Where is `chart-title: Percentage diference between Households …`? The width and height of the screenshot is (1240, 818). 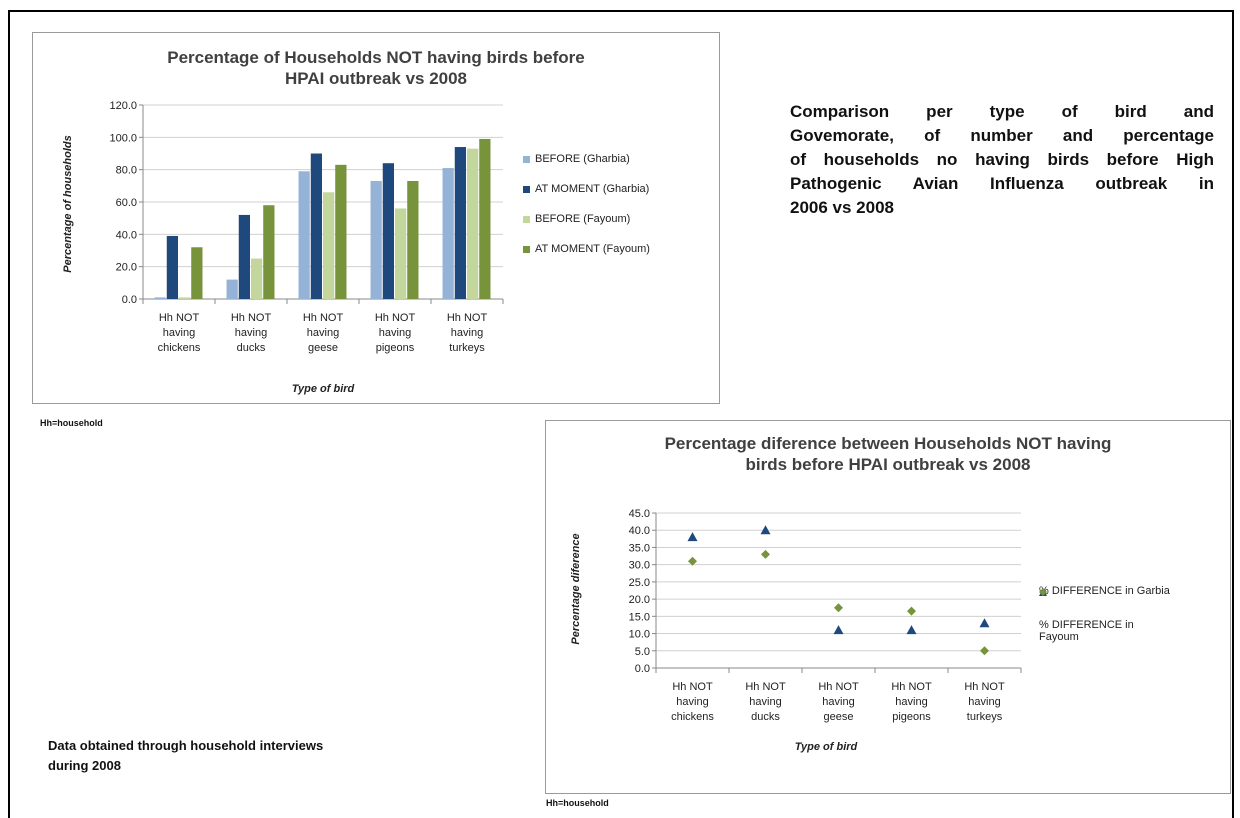
chart-title: Percentage diference between Households … is located at coordinates (888, 454).